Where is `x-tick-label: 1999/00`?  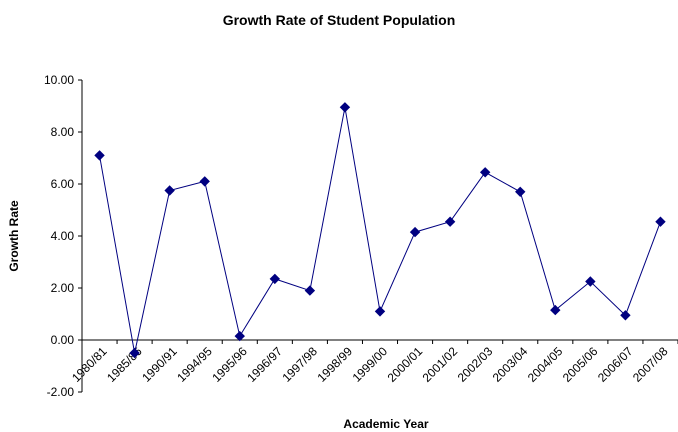
x-tick-label: 1999/00 is located at coordinates (370, 364).